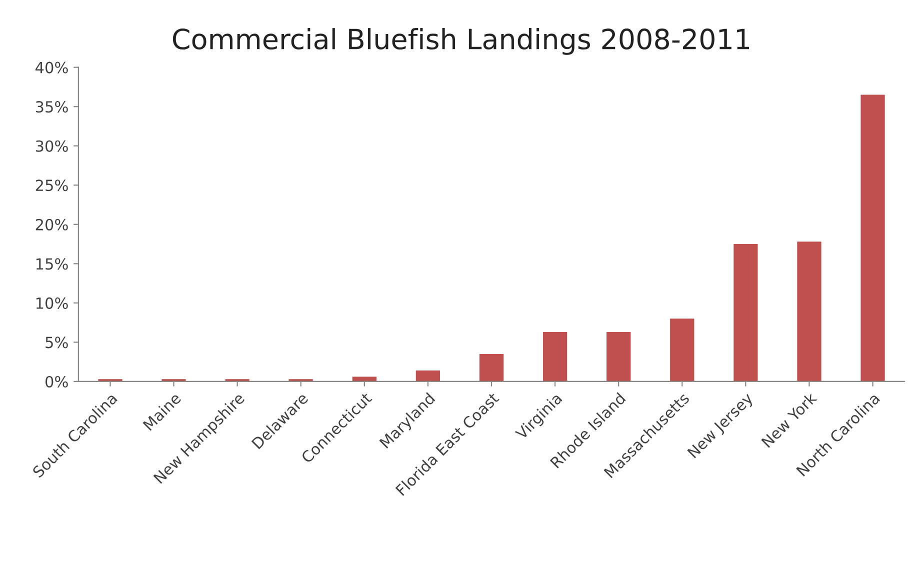 The height and width of the screenshot is (561, 923). Describe the element at coordinates (52, 146) in the screenshot. I see `y-tick-label: 30%` at that location.